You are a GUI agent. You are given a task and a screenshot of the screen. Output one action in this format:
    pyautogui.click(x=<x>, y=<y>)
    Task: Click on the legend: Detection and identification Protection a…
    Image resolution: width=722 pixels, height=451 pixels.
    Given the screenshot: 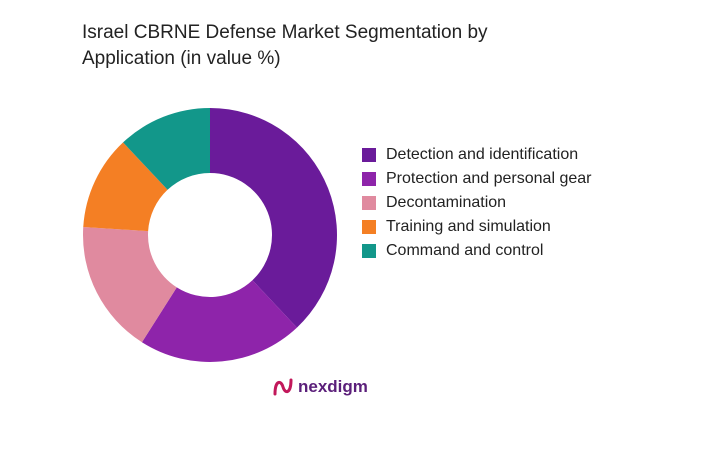 What is the action you would take?
    pyautogui.click(x=482, y=204)
    